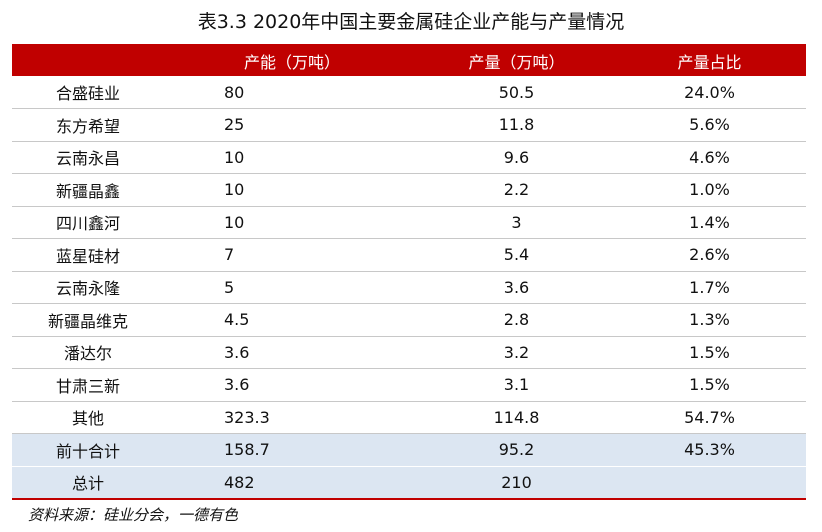  I want to click on header-output: 产量（万吨）, so click(516, 62).